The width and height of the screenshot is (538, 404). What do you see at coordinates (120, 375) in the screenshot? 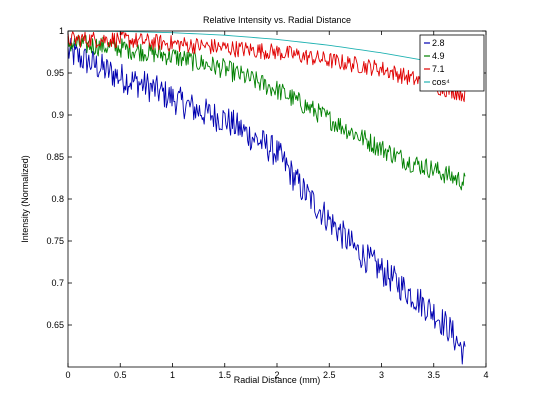
I see `x-tick-label: 0.5` at bounding box center [120, 375].